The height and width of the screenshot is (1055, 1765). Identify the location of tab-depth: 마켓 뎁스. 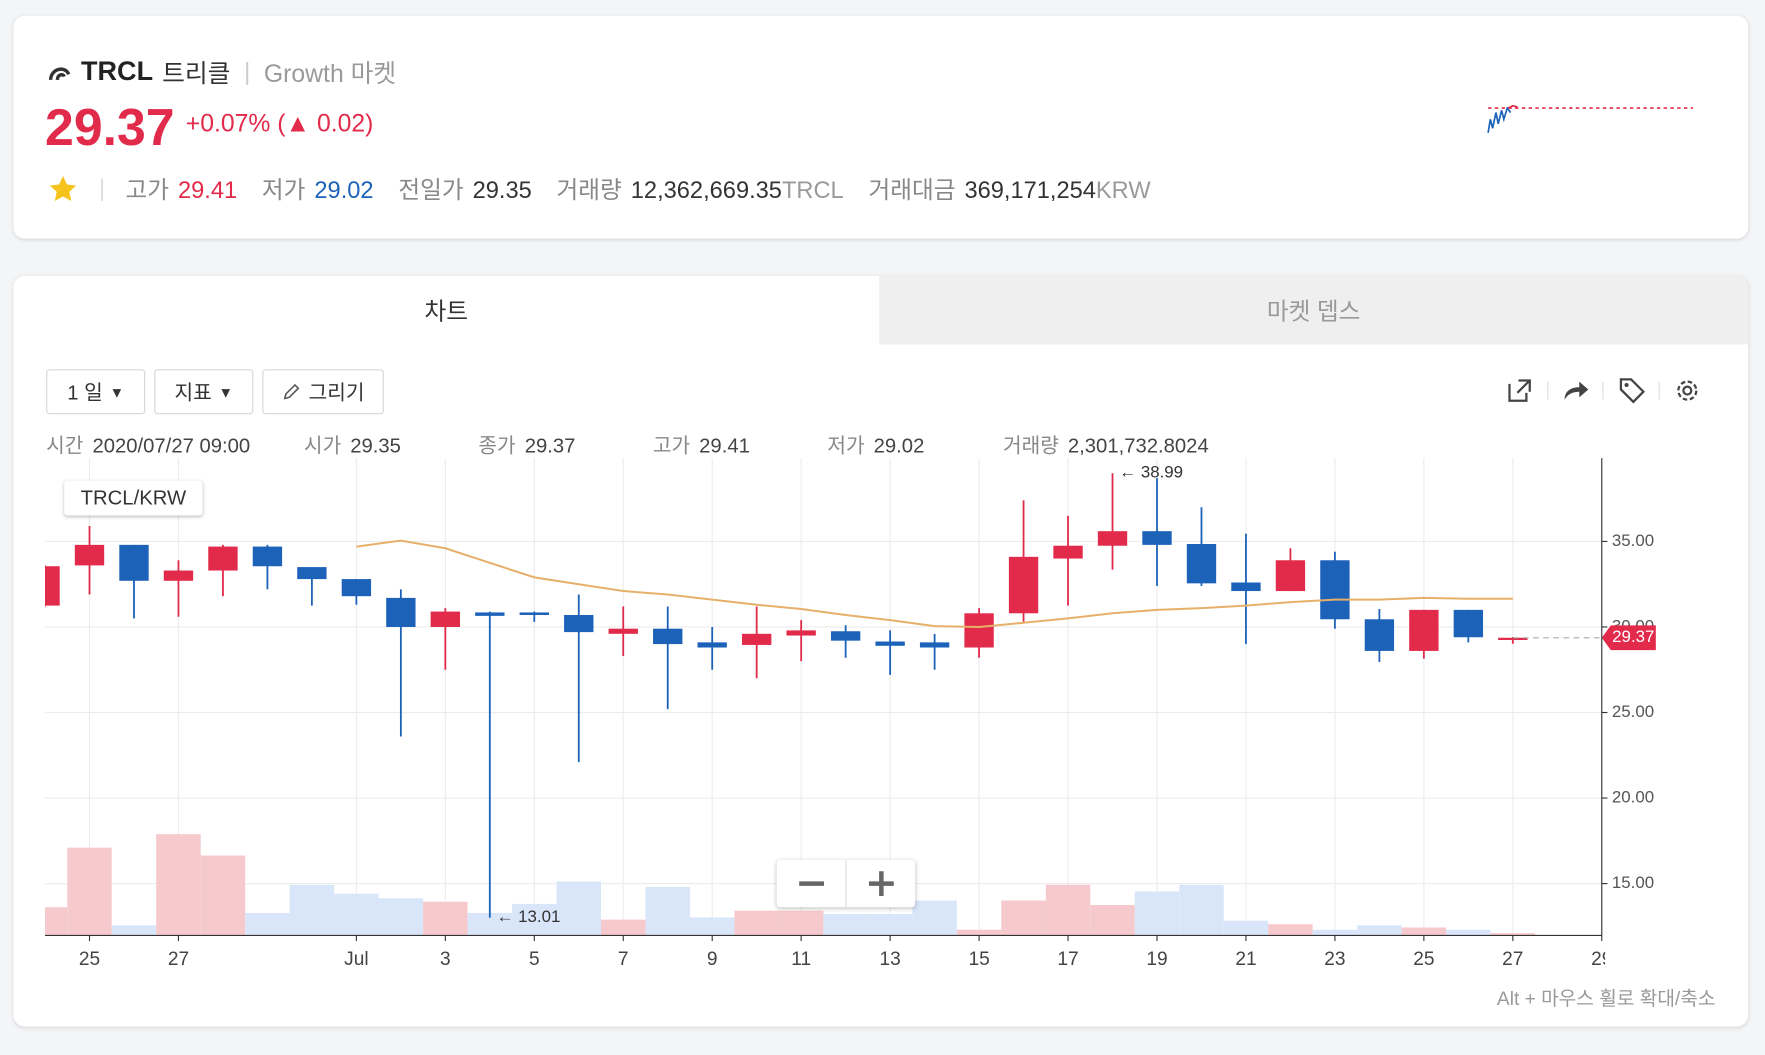
(1314, 310).